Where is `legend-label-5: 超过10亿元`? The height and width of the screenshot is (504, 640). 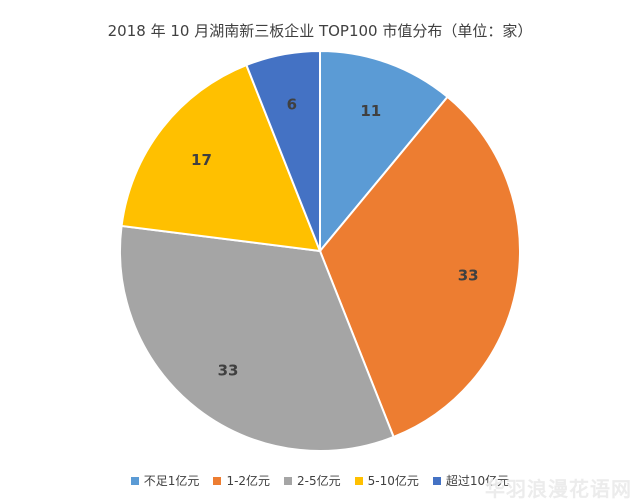 legend-label-5: 超过10亿元 is located at coordinates (477, 481).